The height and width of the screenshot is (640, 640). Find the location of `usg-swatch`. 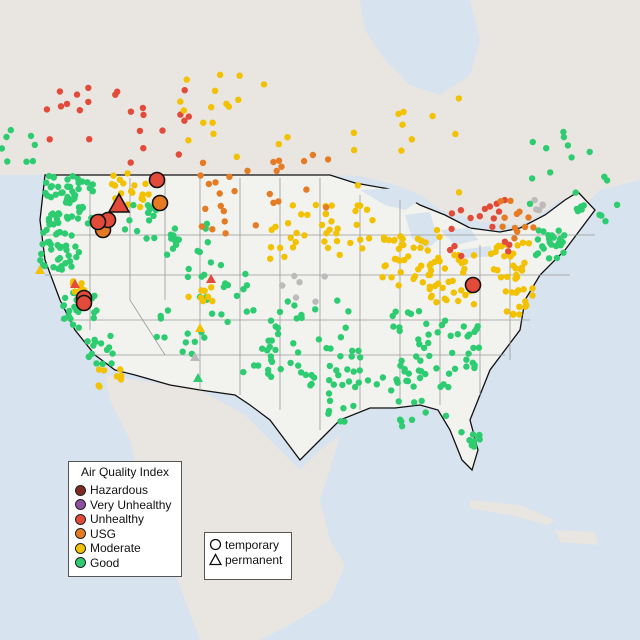

usg-swatch is located at coordinates (80, 534).